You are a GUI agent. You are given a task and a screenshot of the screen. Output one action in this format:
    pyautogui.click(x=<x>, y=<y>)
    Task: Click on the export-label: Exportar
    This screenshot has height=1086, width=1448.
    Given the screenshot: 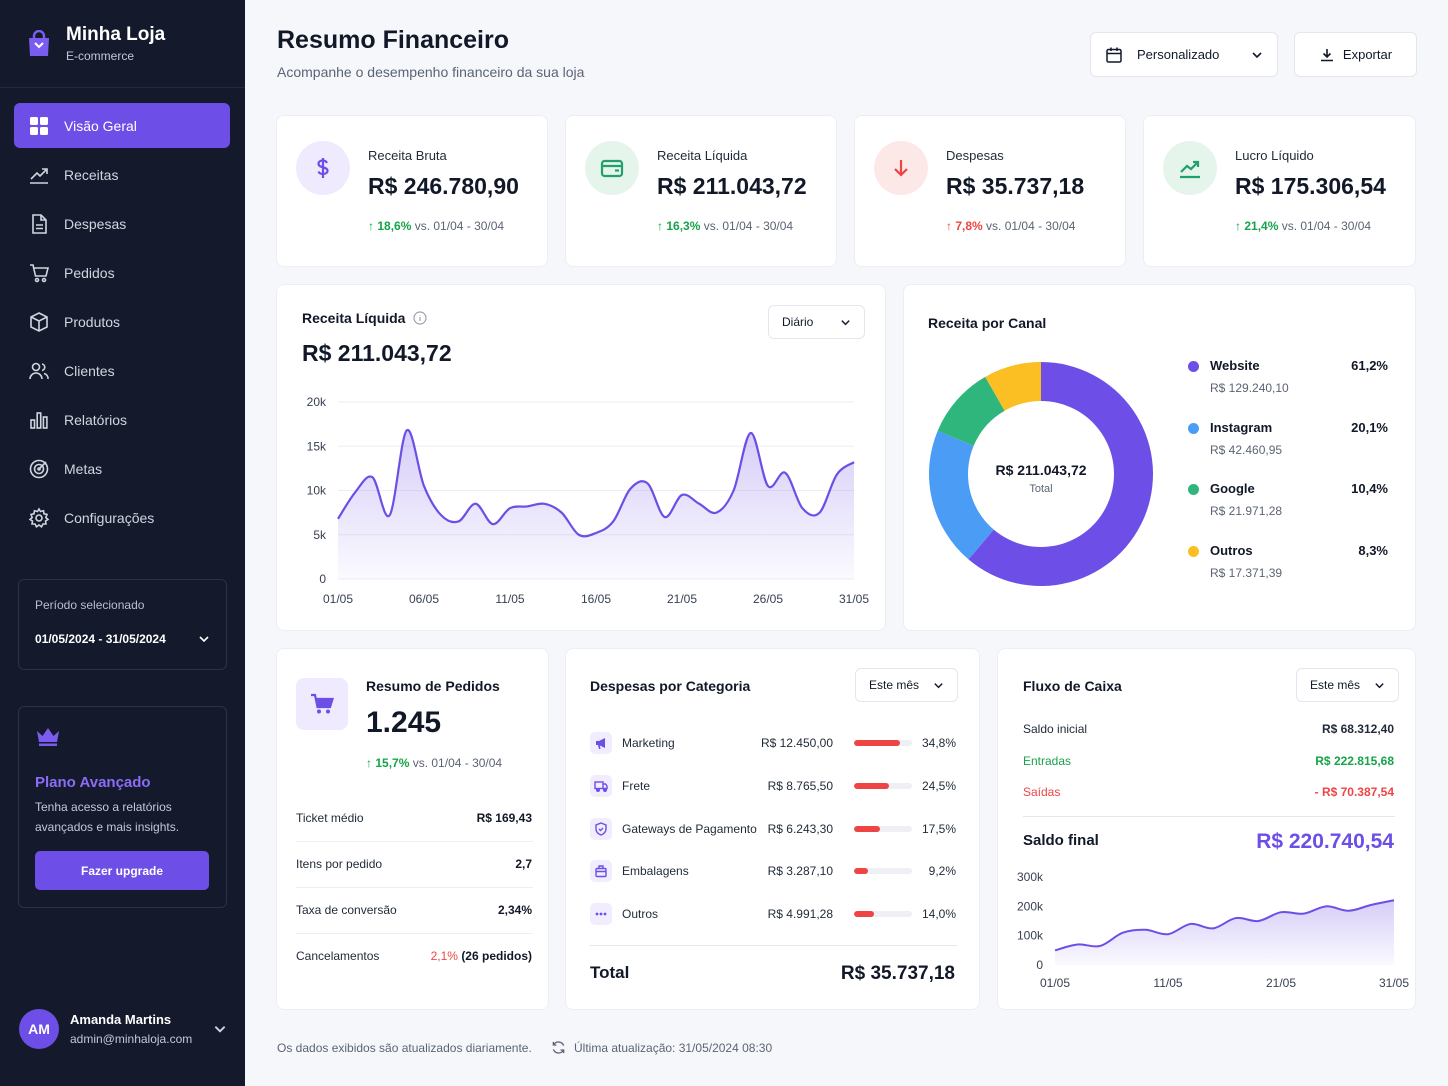 What is the action you would take?
    pyautogui.click(x=1367, y=54)
    